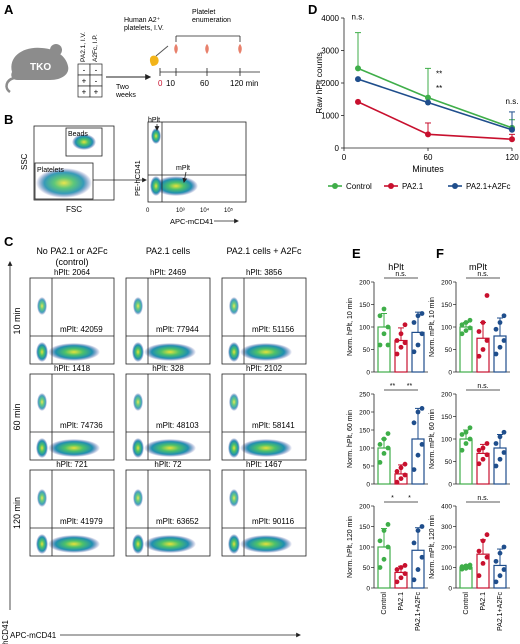  I want to click on platelets-gate-label: Platelets, so click(50, 170).